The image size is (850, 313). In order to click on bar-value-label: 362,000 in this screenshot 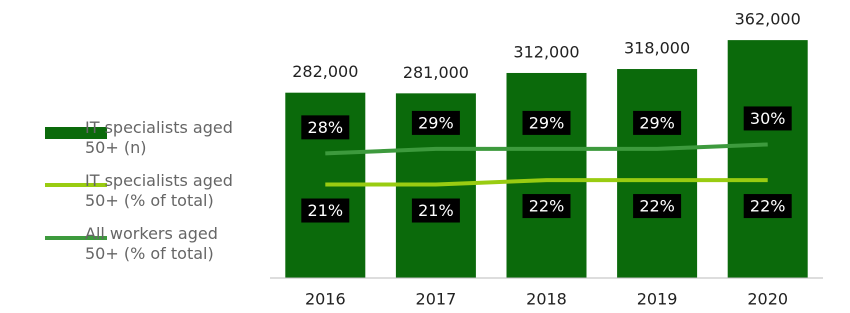, I will do `click(768, 19)`.